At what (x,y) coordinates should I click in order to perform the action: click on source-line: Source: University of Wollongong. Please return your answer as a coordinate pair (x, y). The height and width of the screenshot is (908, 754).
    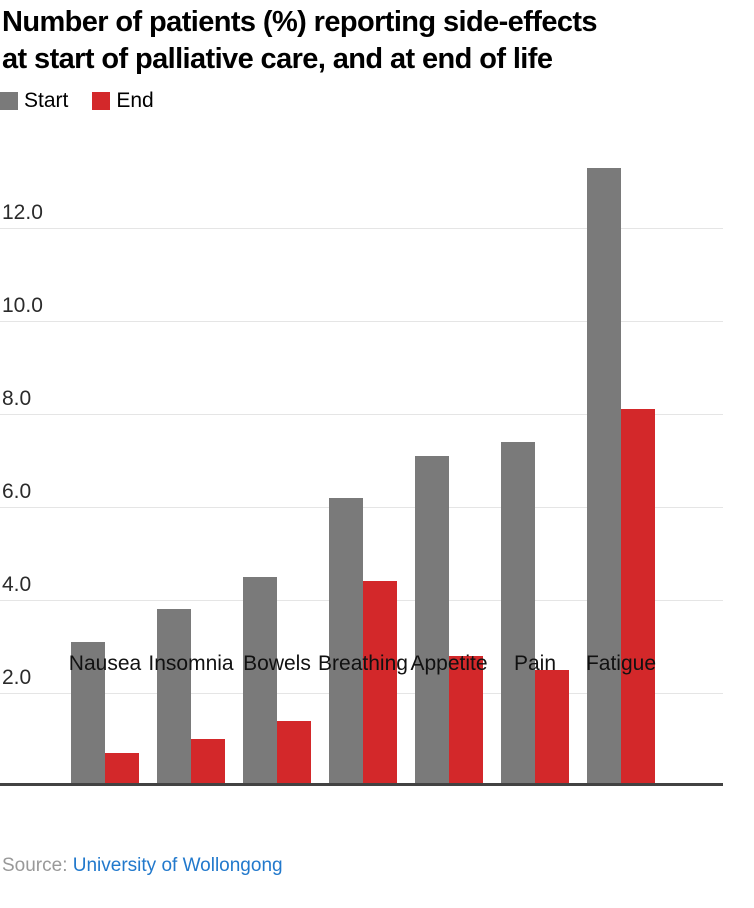
    Looking at the image, I should click on (142, 866).